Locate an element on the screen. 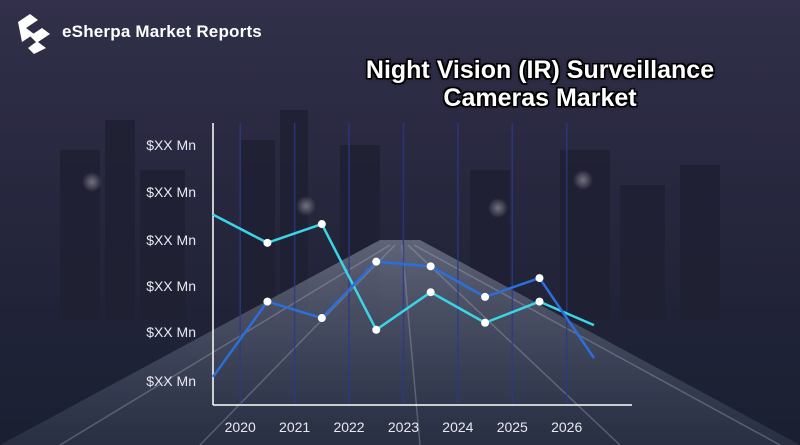 The image size is (800, 445). chart-title-line-1: Night Vision (IR) Surveillance is located at coordinates (540, 70).